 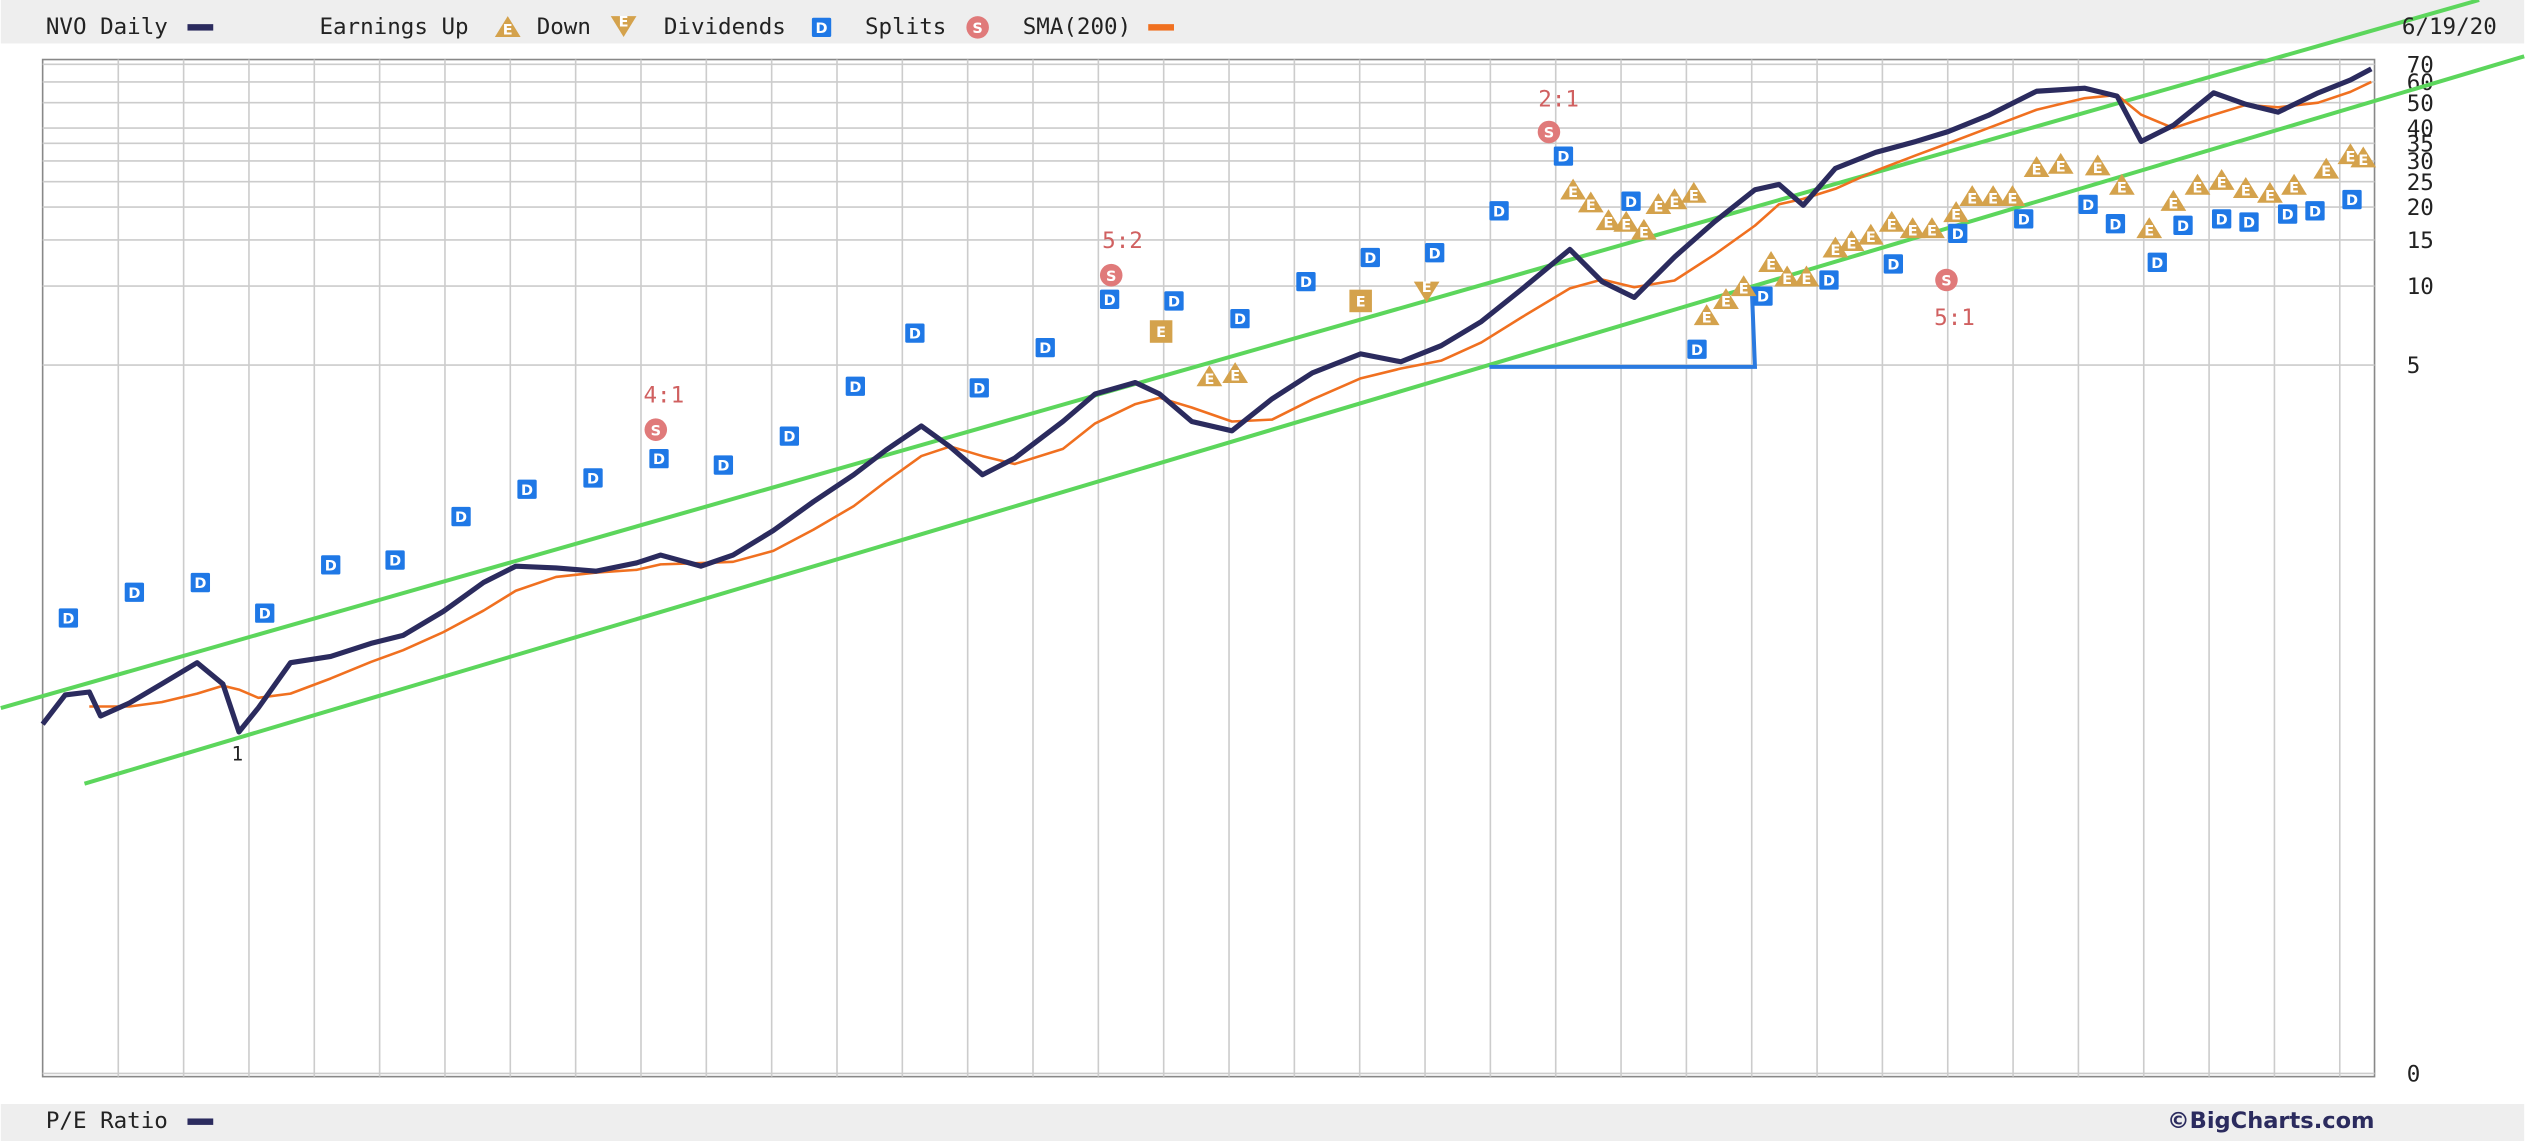 What do you see at coordinates (238, 753) in the screenshot?
I see `annotation: 1` at bounding box center [238, 753].